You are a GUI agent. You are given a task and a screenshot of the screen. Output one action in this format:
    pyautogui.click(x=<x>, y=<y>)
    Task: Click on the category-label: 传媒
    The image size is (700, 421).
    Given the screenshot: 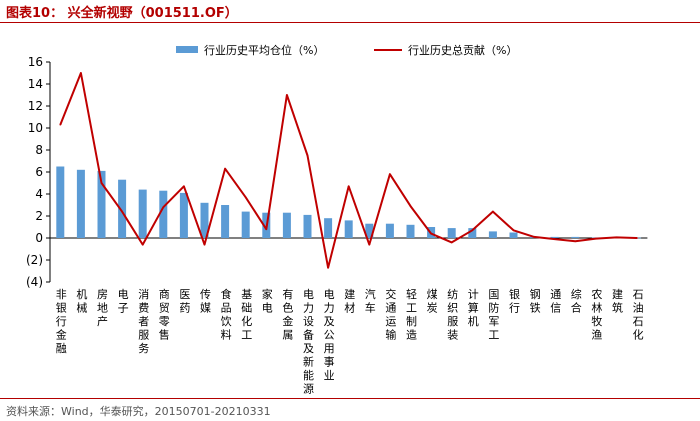 What is the action you would take?
    pyautogui.click(x=205, y=301)
    